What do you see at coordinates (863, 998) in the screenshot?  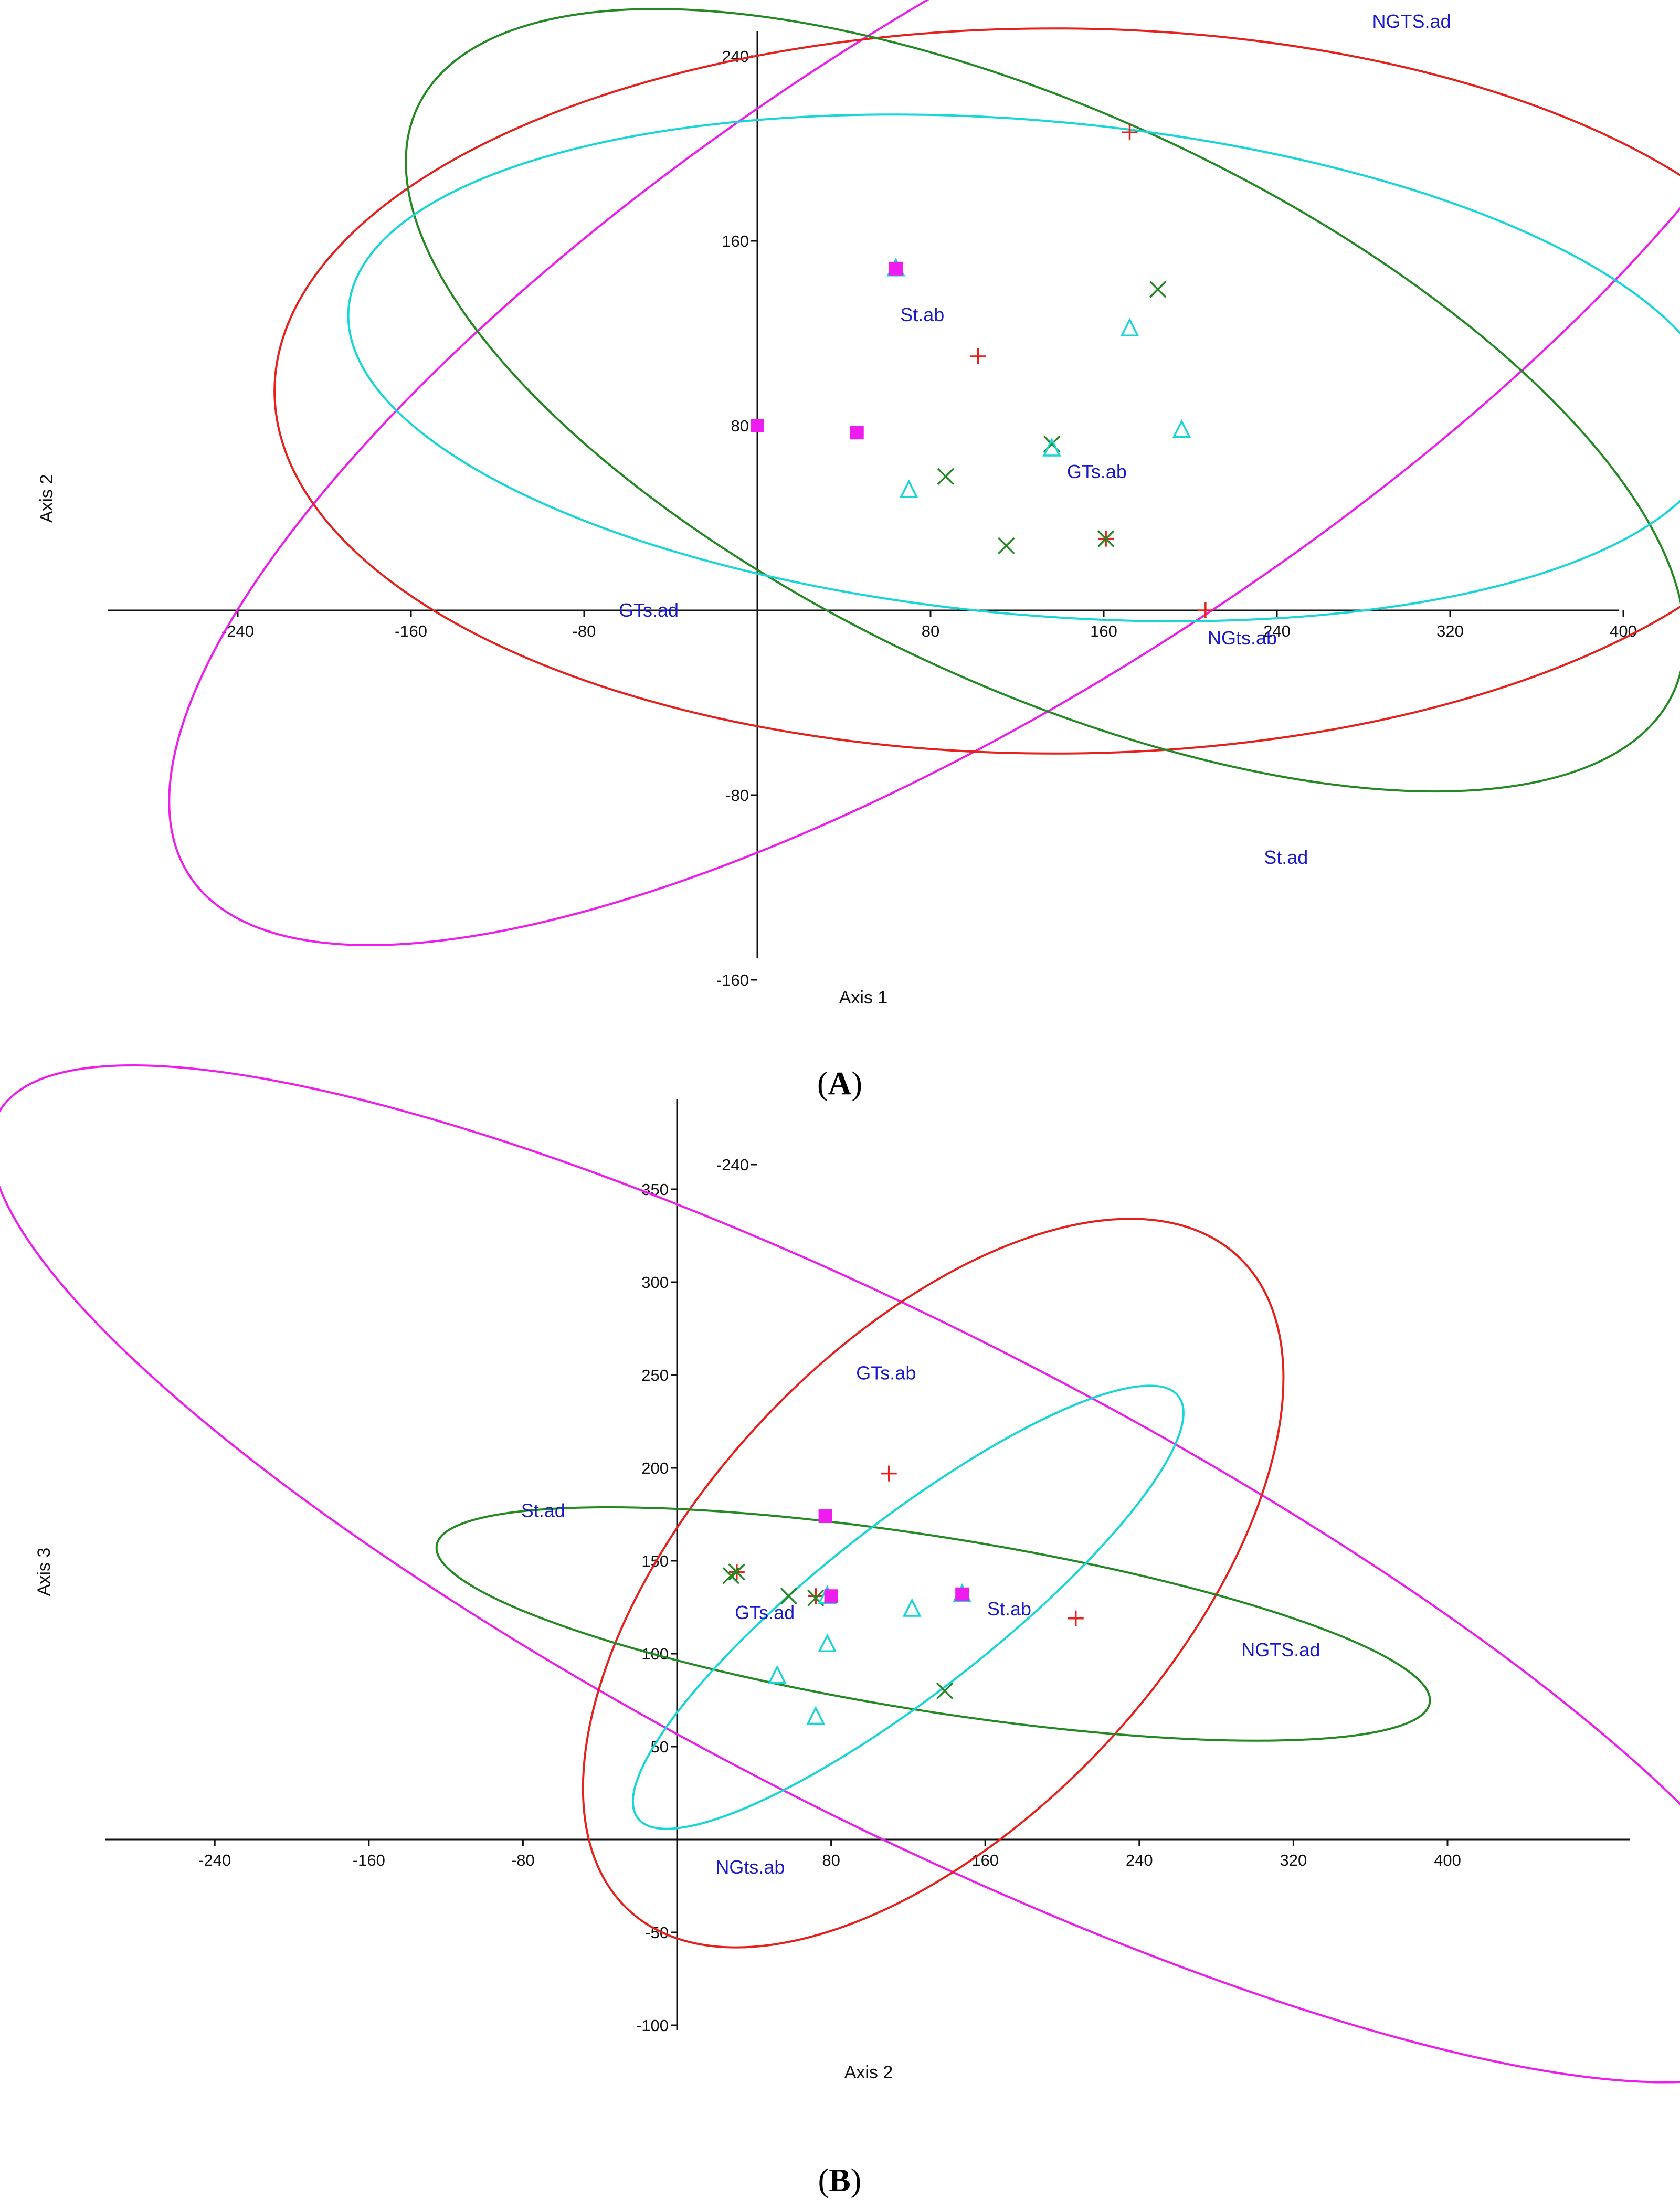 I see `x-axis-title: Axis 1` at bounding box center [863, 998].